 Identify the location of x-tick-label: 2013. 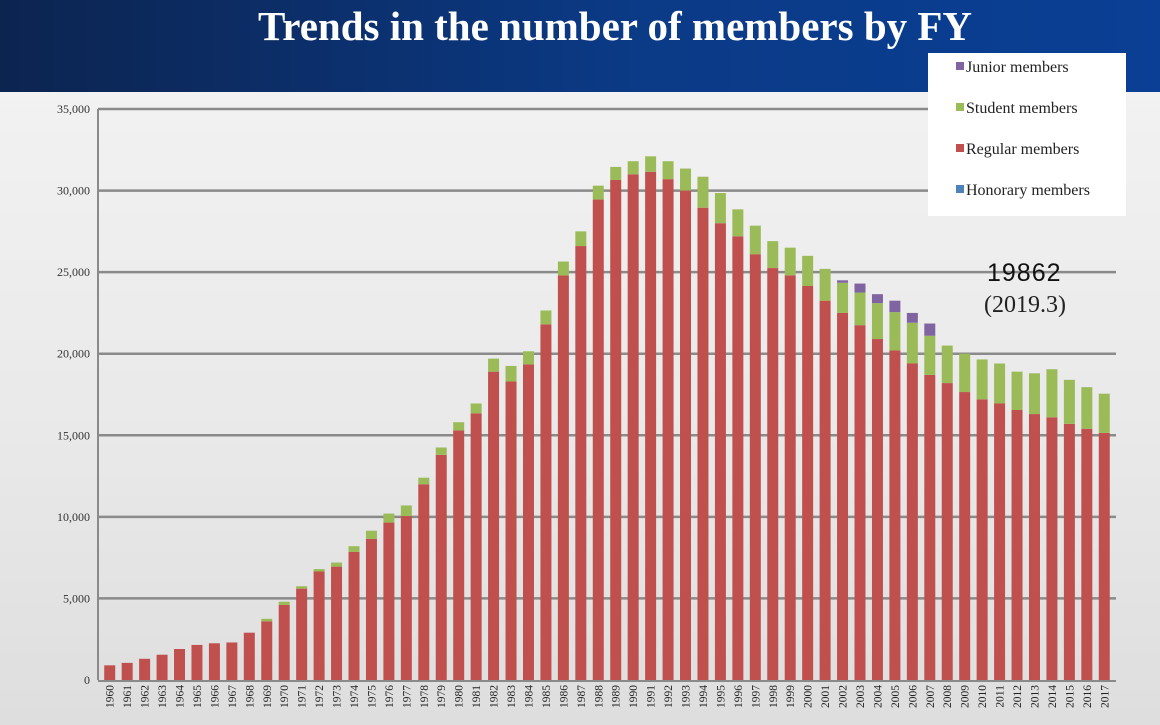
(1035, 696).